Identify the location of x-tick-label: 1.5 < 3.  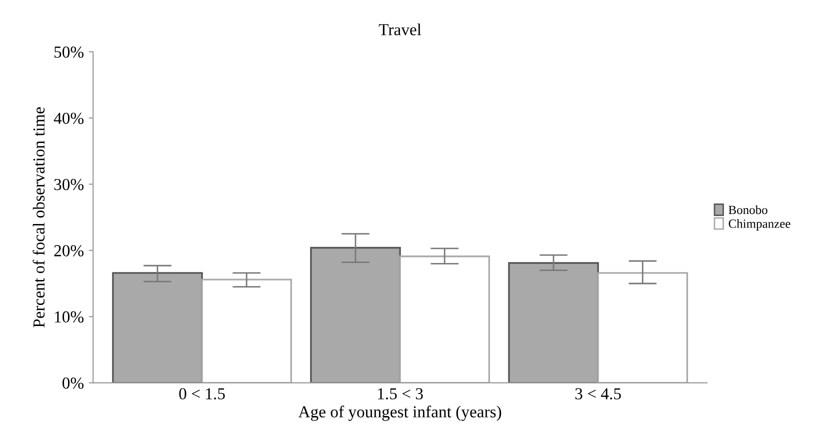
(400, 394).